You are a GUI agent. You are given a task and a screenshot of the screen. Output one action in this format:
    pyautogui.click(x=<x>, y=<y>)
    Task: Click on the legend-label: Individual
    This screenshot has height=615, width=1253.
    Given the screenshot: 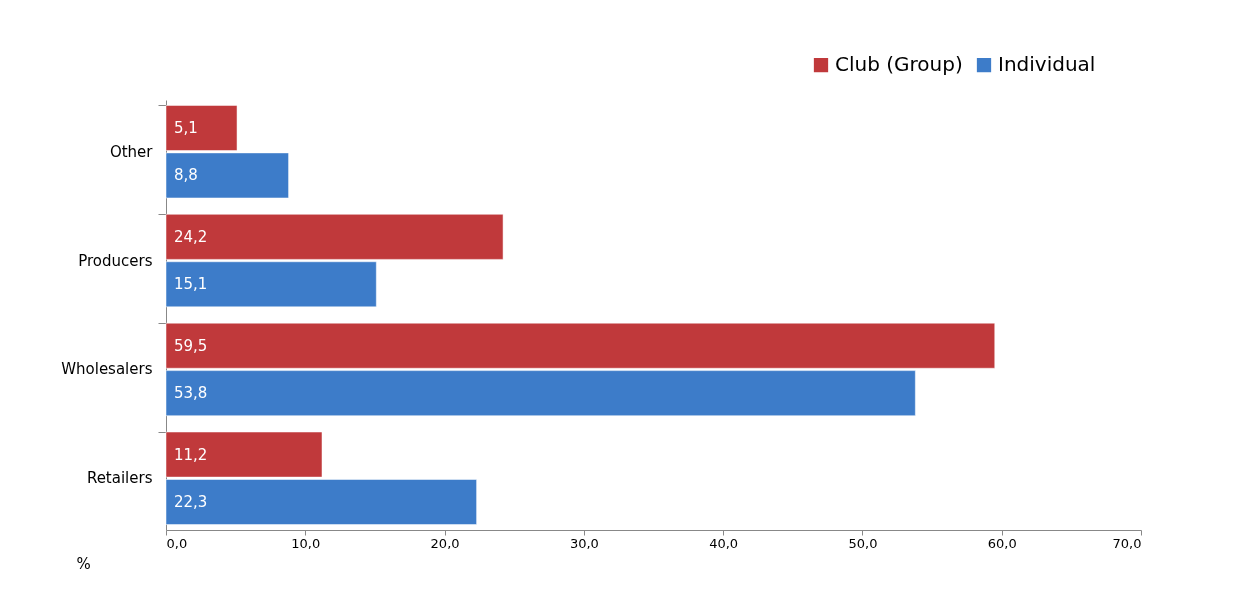 What is the action you would take?
    pyautogui.click(x=1047, y=64)
    